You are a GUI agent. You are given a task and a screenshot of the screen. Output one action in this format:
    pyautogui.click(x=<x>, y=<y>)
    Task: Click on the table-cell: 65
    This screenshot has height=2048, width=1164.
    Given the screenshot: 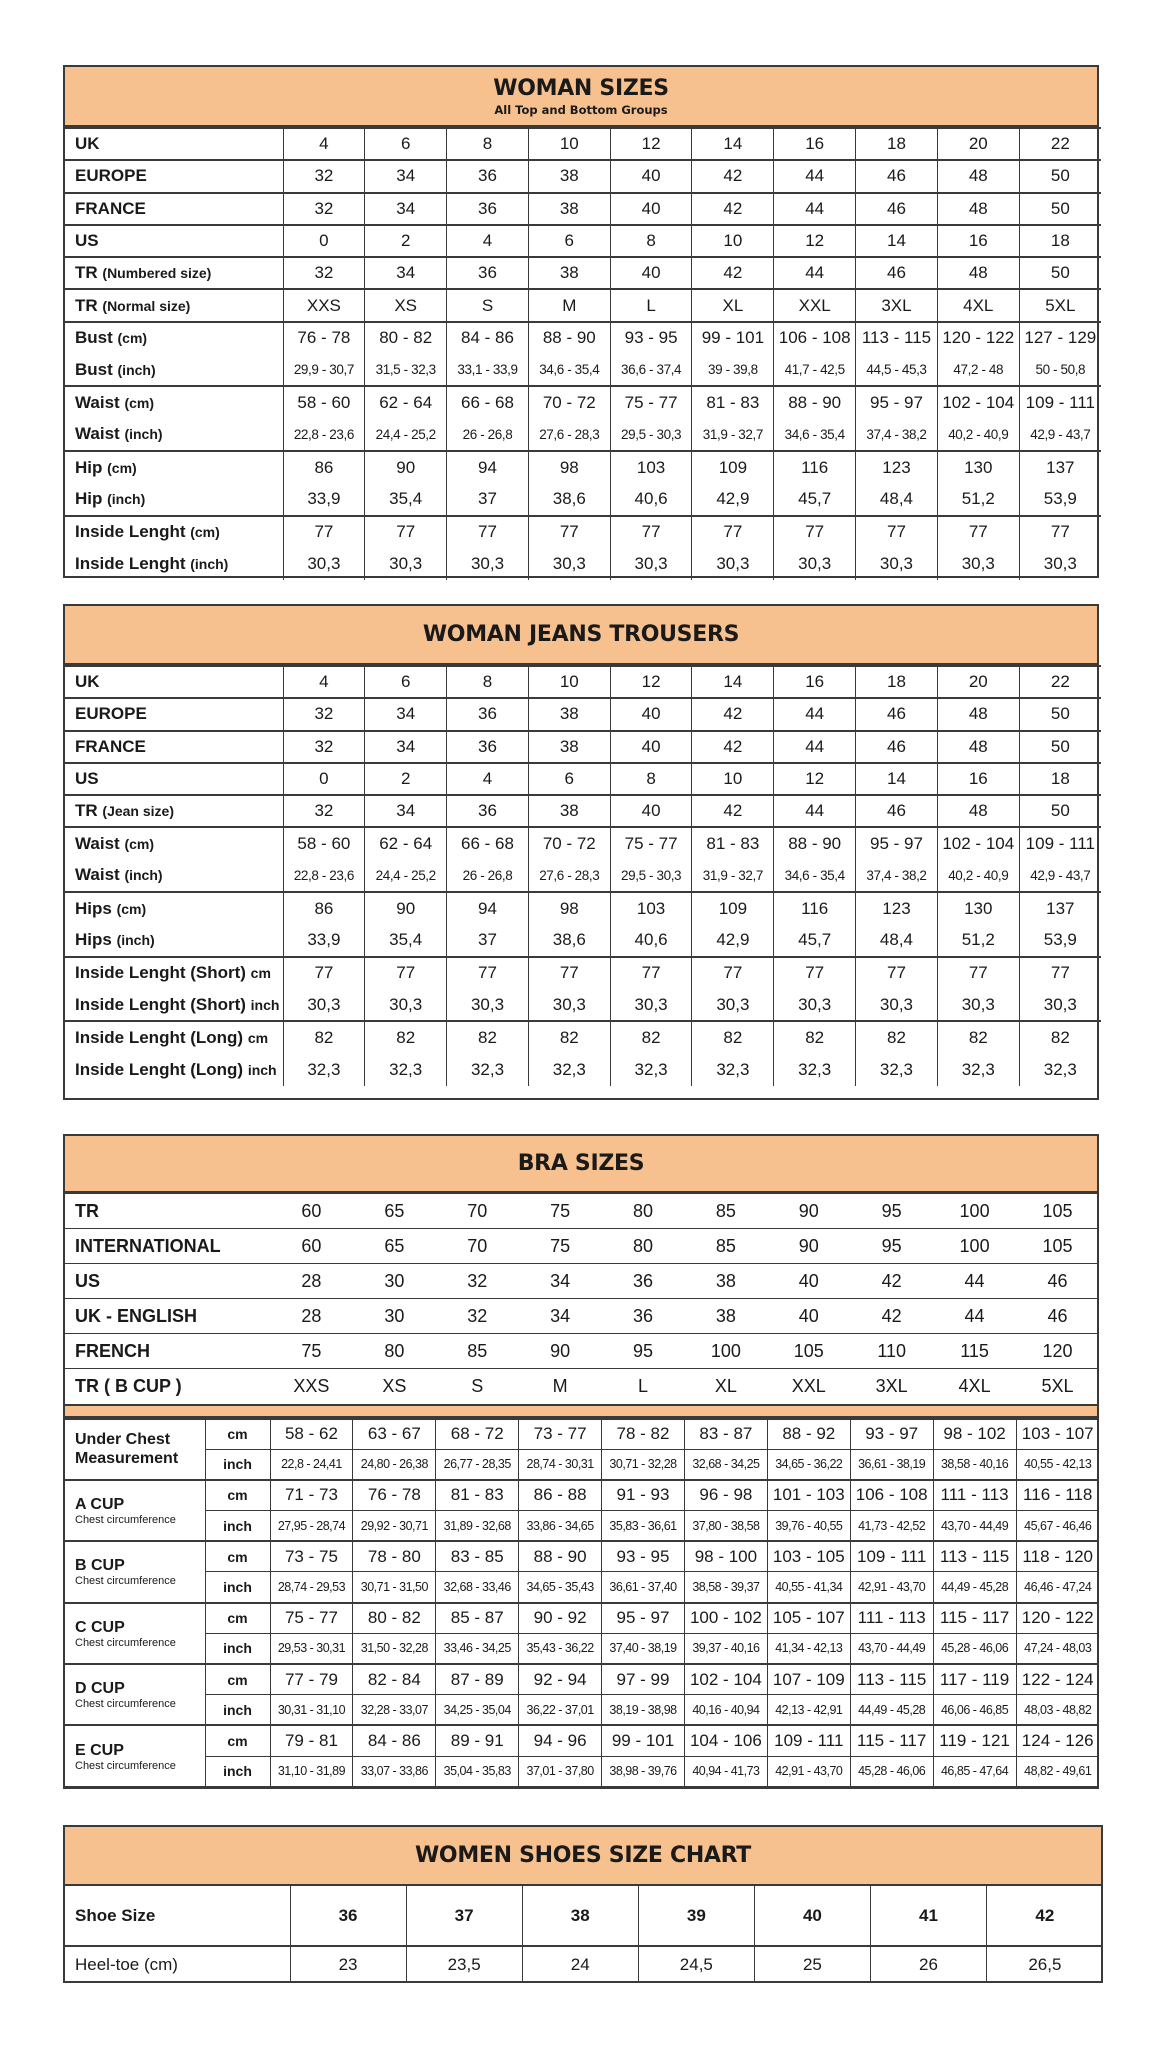 What is the action you would take?
    pyautogui.click(x=394, y=1246)
    